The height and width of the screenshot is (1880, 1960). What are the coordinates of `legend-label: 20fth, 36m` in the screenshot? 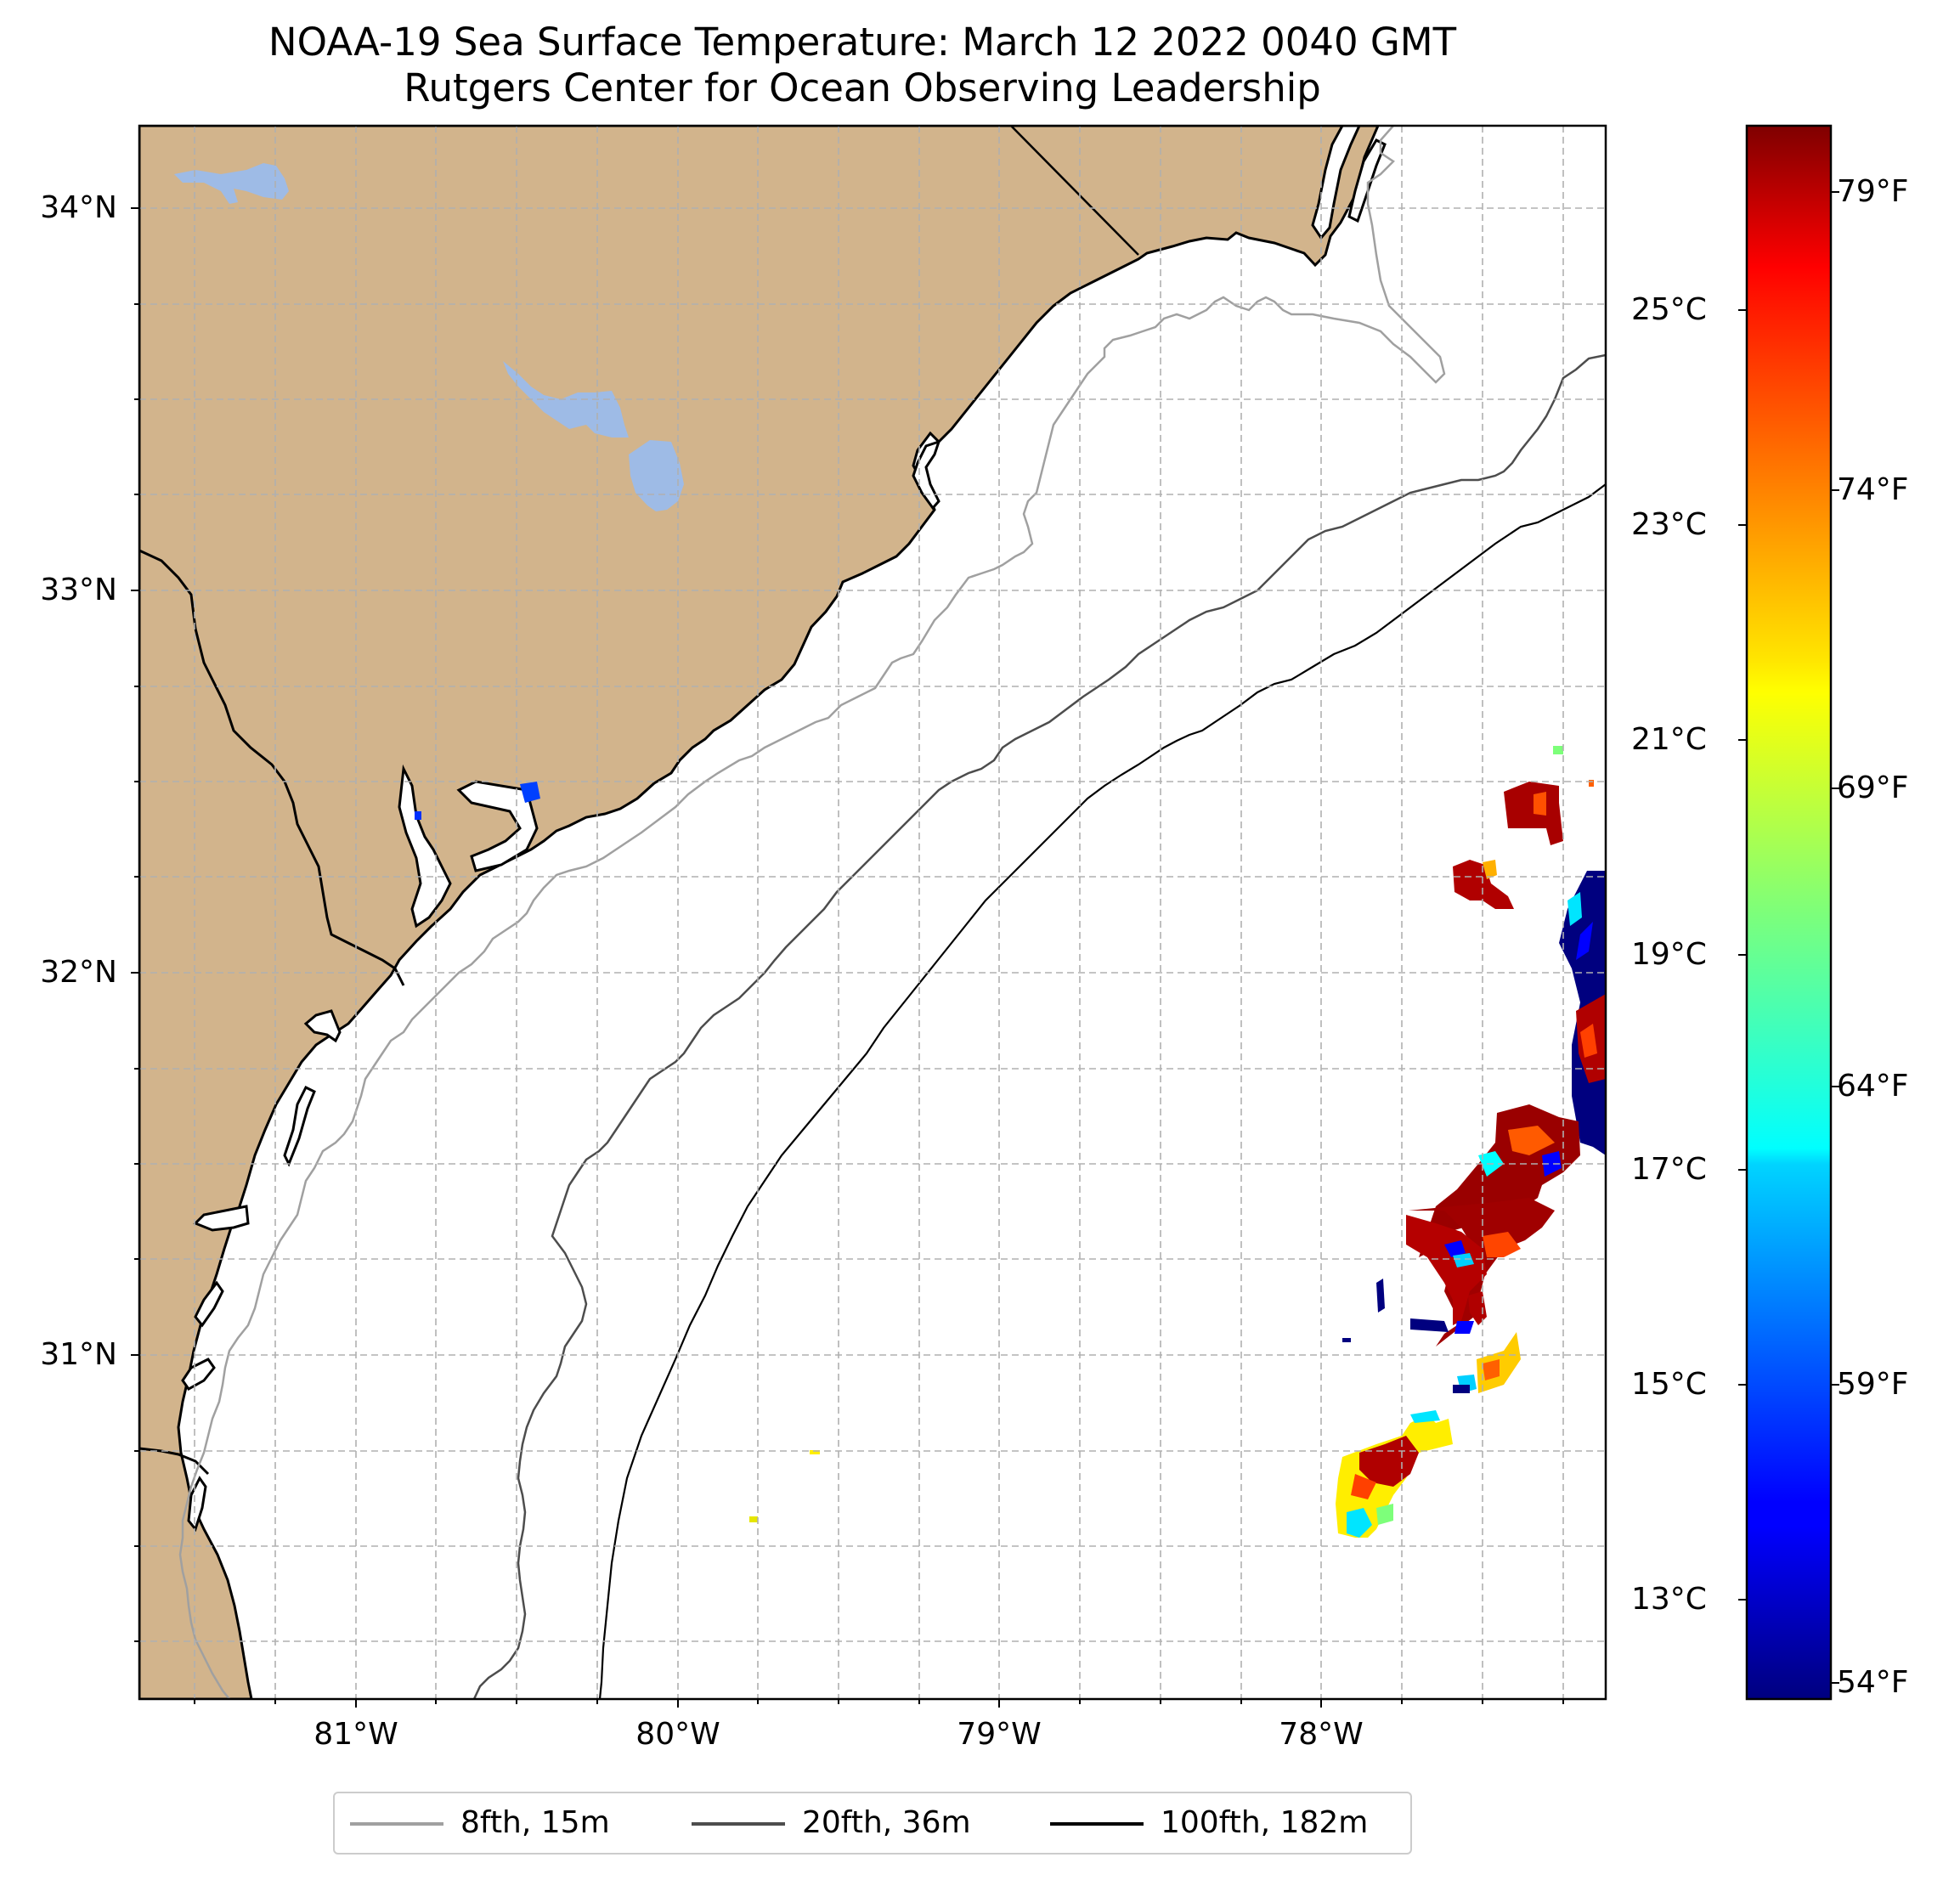 It's located at (886, 1823).